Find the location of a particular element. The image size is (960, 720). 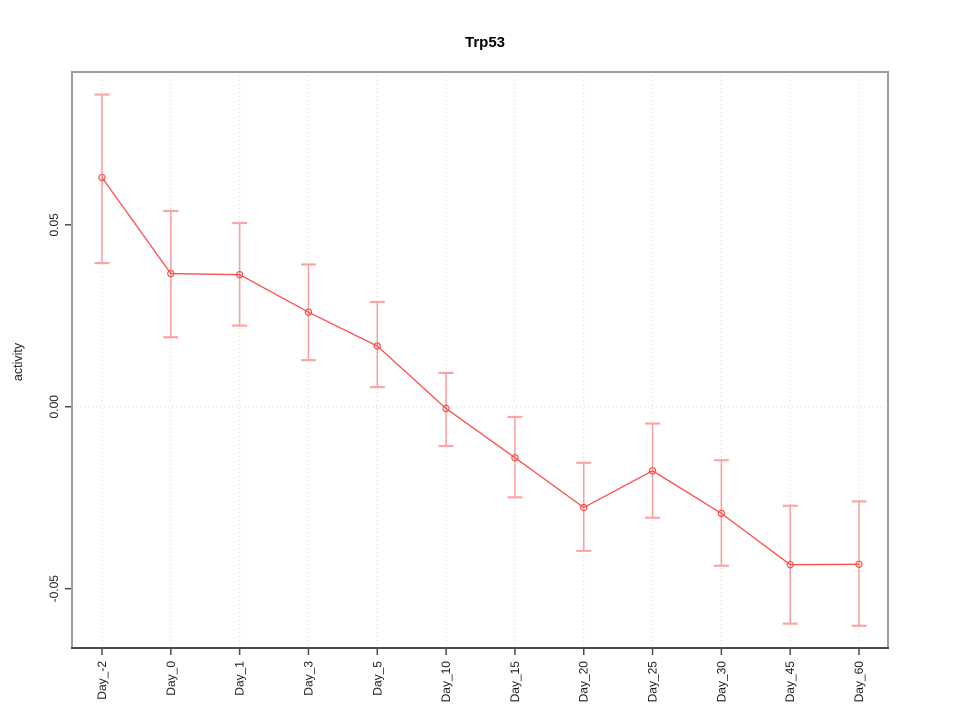

x-tick-label: Day_30 is located at coordinates (721, 682).